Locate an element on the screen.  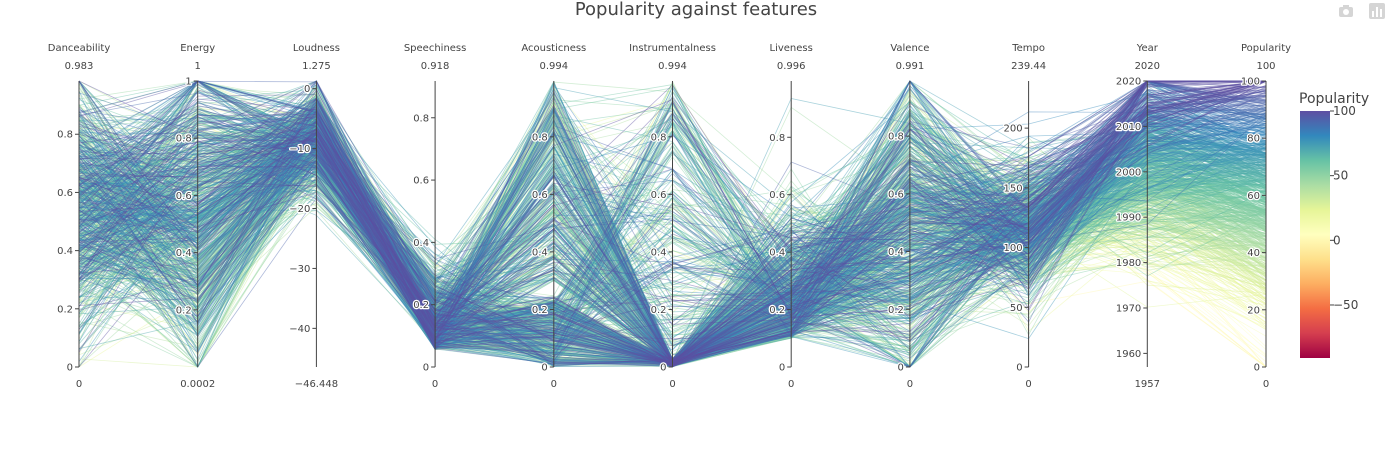
axis-title: Valence is located at coordinates (909, 48).